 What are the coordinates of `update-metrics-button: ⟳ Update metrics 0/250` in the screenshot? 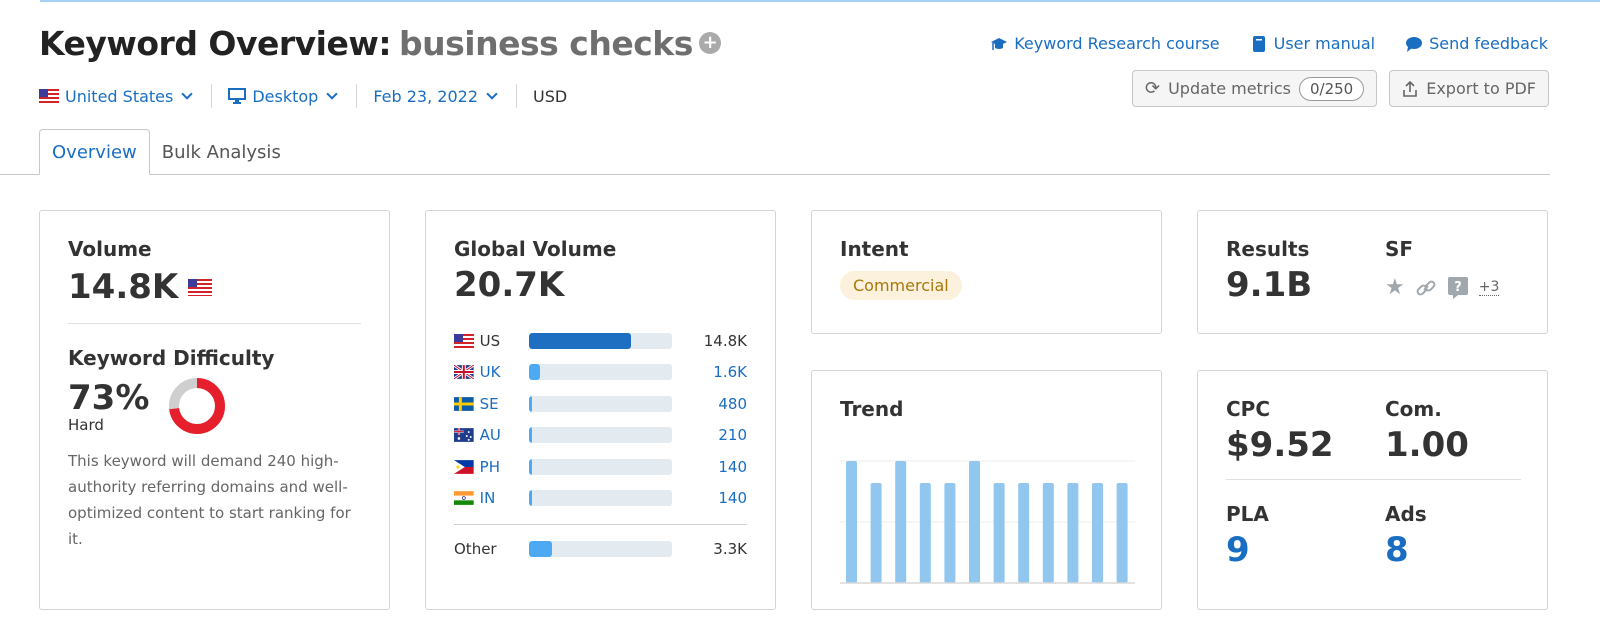 It's located at (1255, 88).